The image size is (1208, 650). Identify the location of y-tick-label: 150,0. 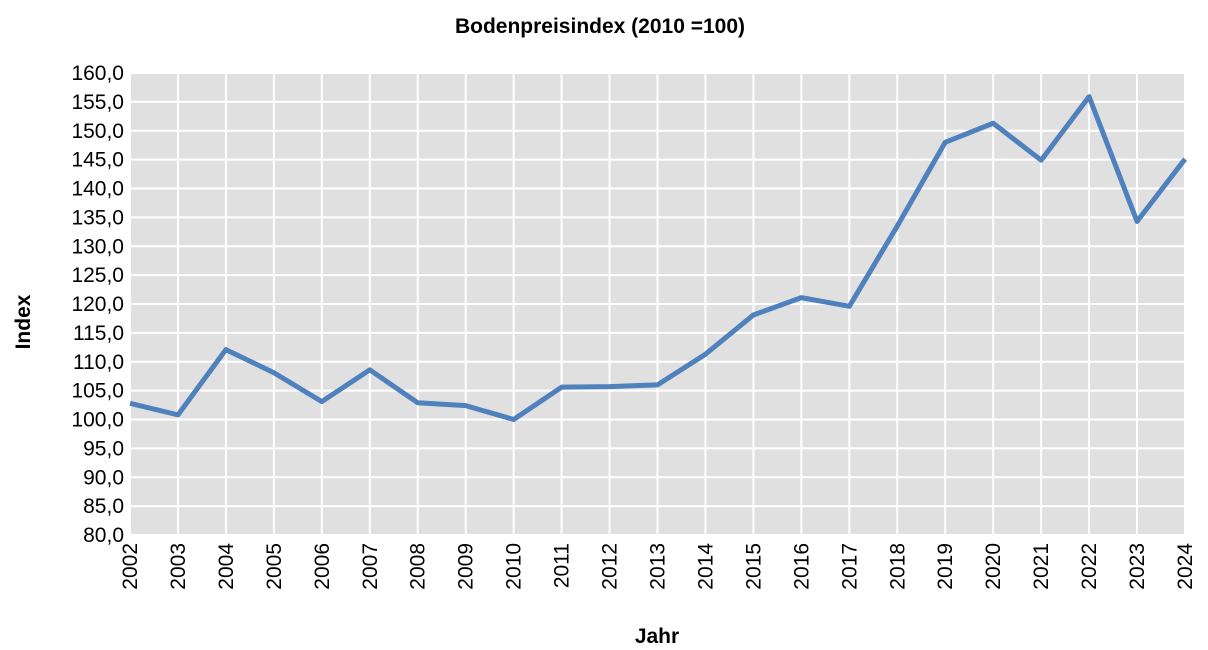
(97, 131).